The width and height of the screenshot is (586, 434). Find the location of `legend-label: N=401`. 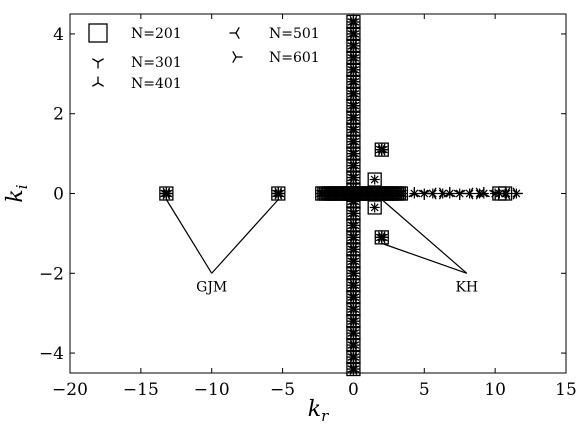

legend-label: N=401 is located at coordinates (156, 84).